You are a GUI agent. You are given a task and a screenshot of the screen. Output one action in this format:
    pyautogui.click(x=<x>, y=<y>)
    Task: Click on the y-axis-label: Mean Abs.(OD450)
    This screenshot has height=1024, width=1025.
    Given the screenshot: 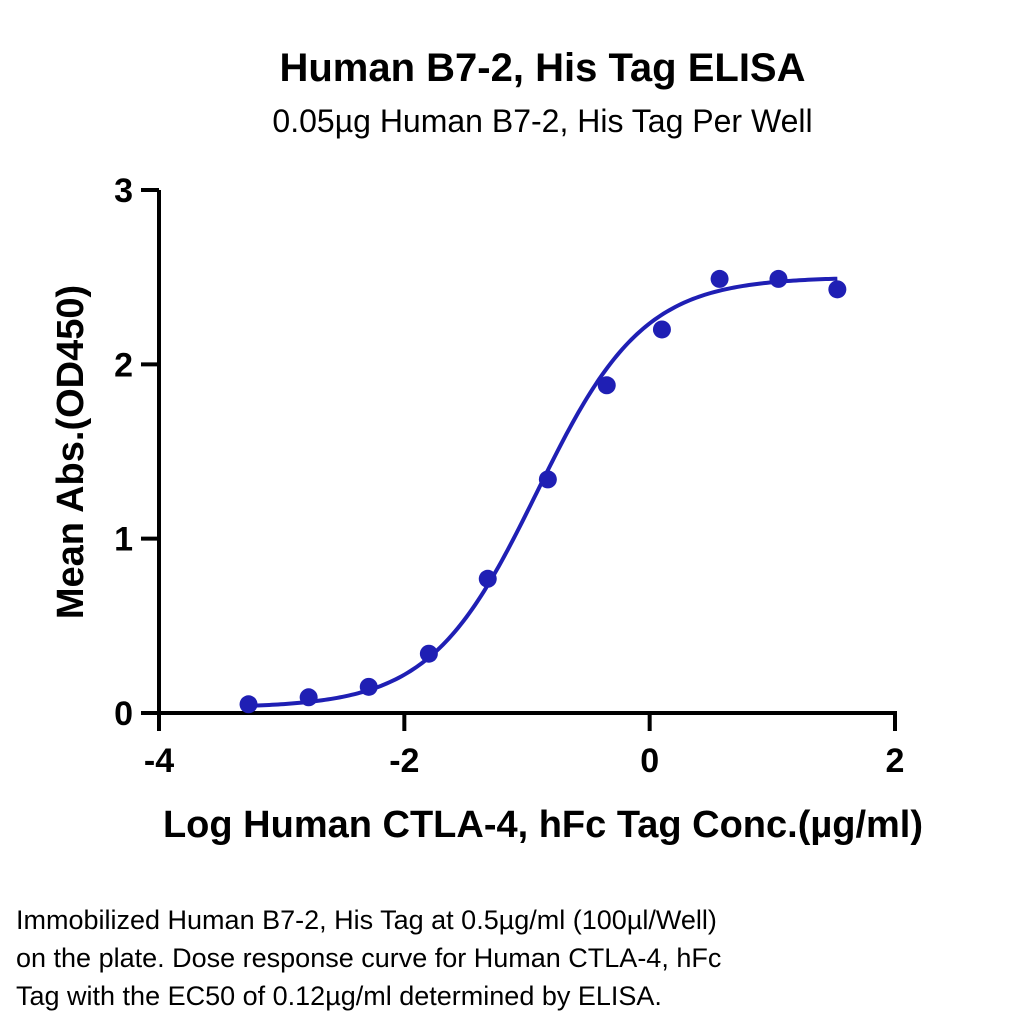 What is the action you would take?
    pyautogui.click(x=71, y=452)
    